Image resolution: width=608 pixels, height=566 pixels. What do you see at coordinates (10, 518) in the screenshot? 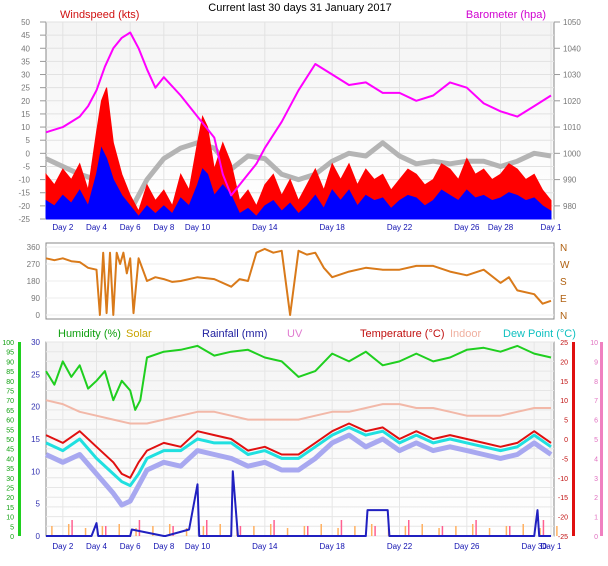
I see `humidity-tick-label: 10` at bounding box center [10, 518].